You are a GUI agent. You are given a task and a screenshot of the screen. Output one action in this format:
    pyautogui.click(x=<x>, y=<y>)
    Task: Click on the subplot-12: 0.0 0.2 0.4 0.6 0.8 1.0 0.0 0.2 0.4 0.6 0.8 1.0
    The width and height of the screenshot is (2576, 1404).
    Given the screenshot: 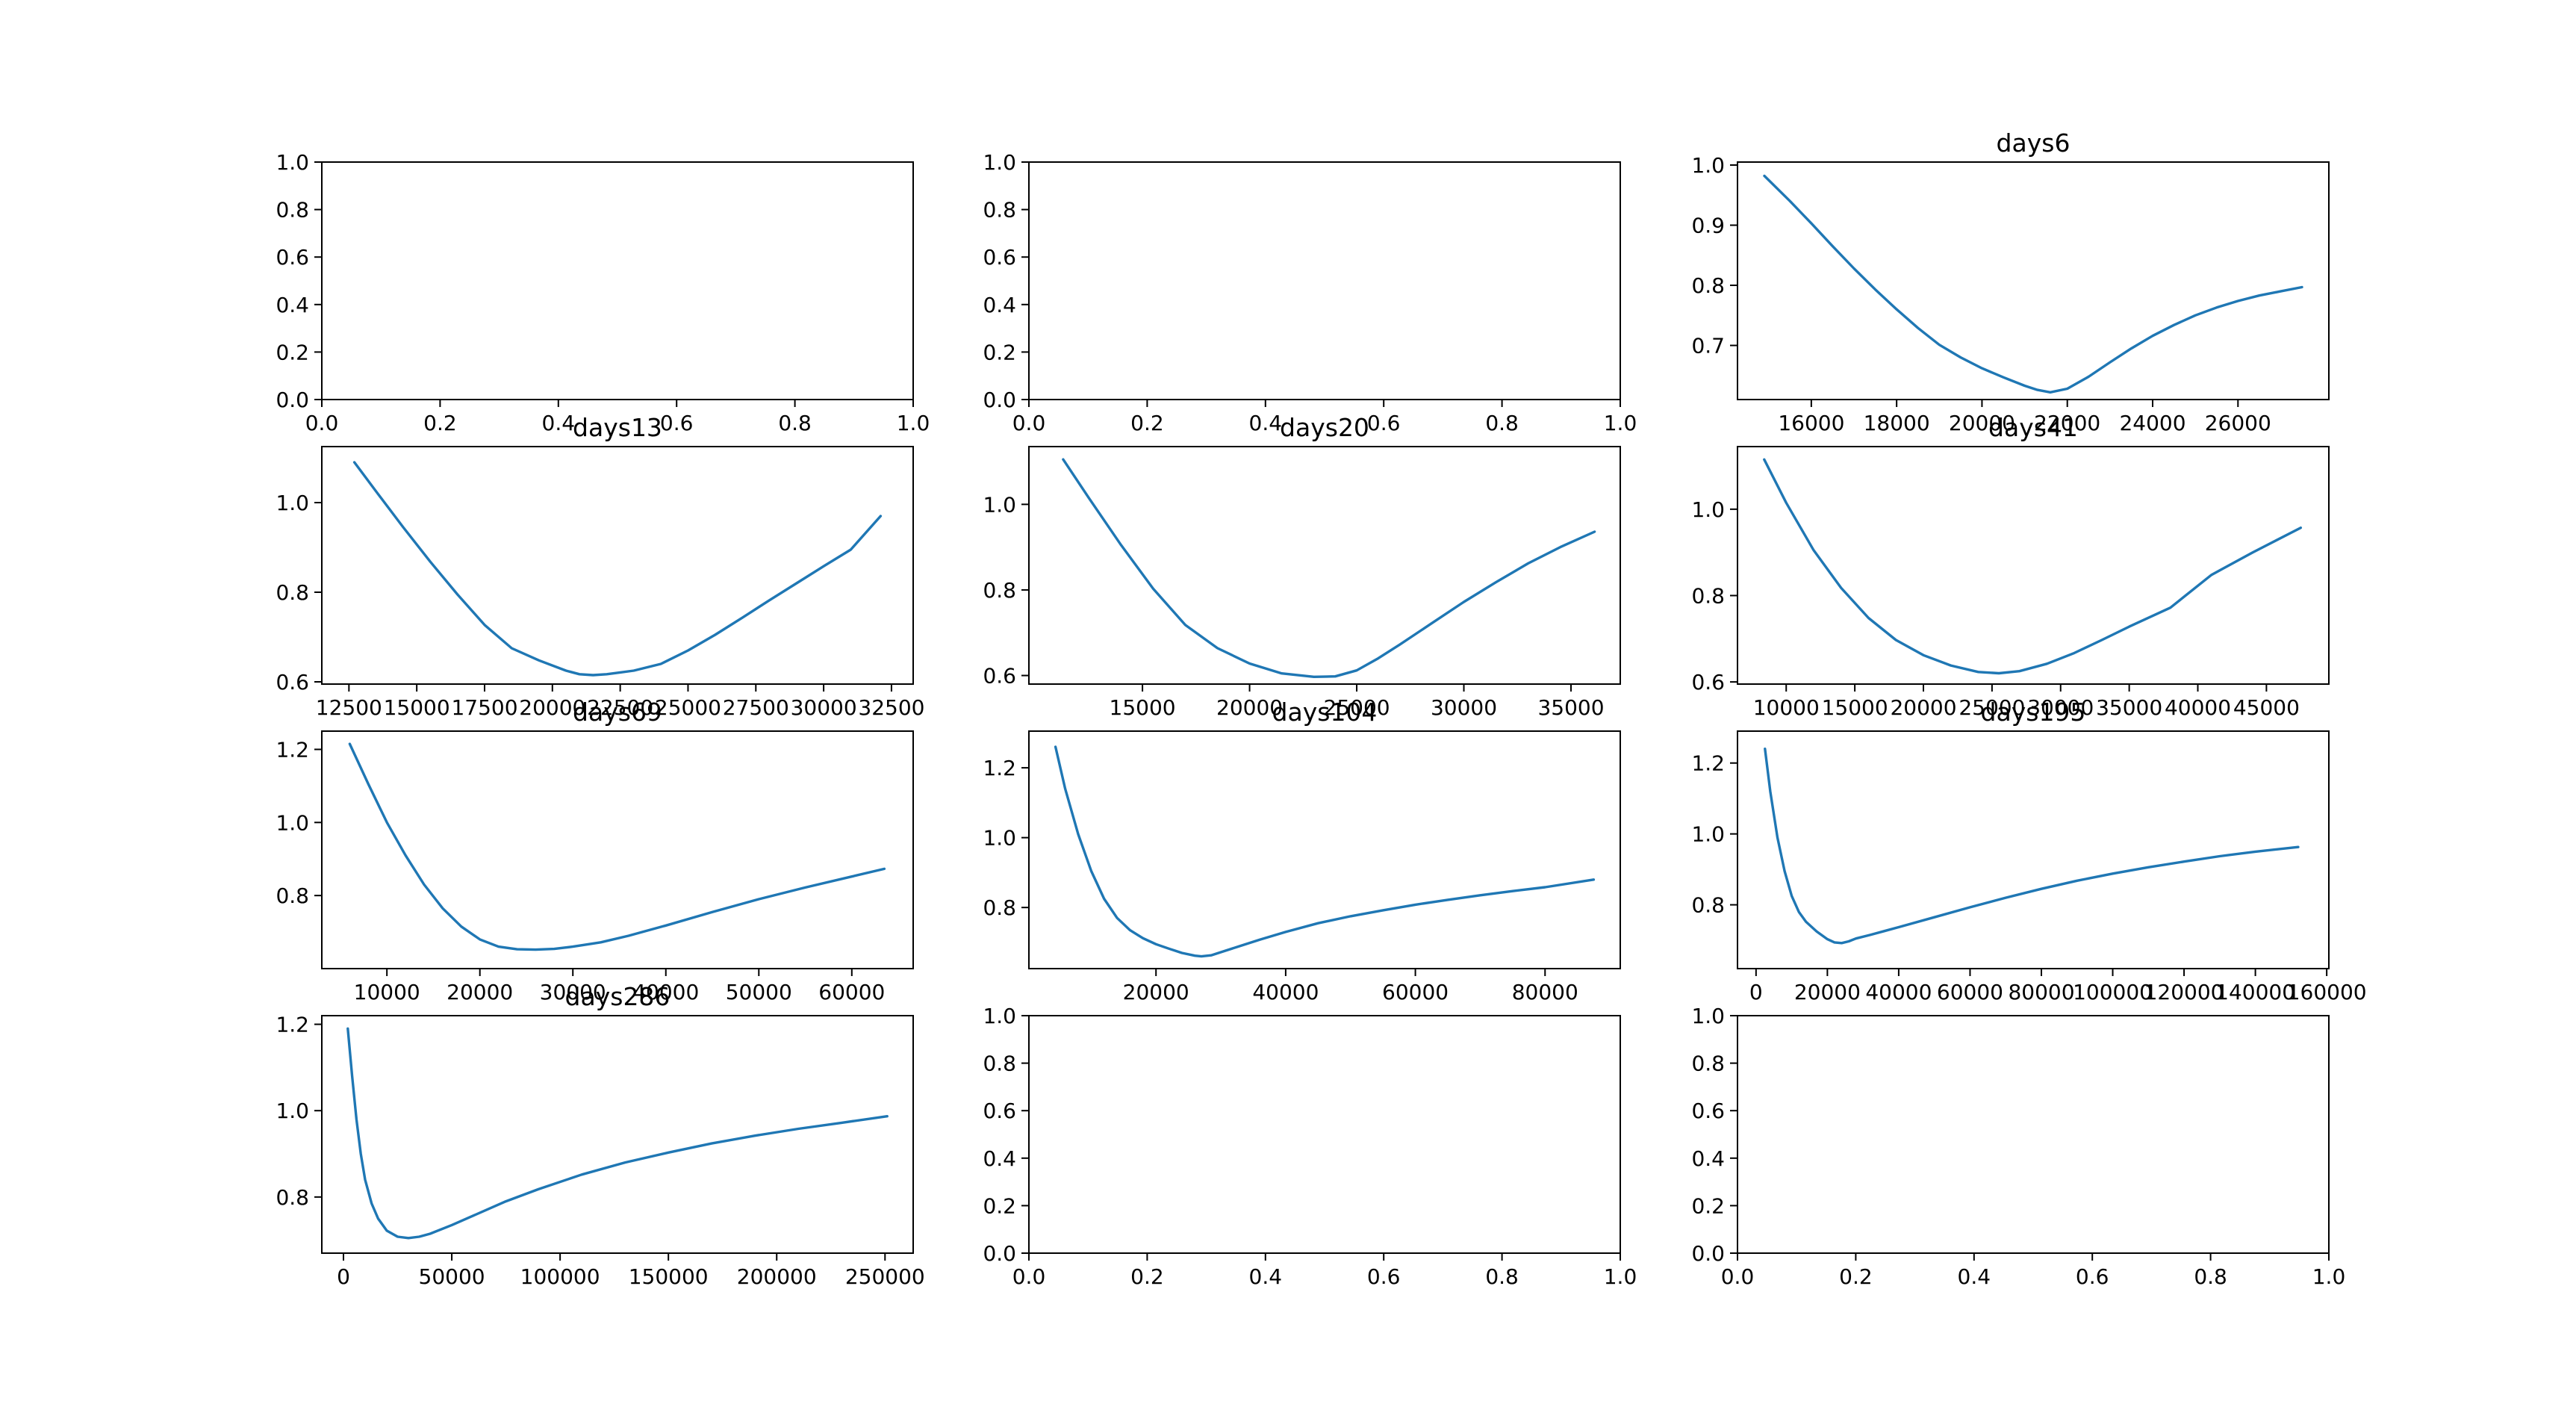 What is the action you would take?
    pyautogui.click(x=2018, y=1146)
    